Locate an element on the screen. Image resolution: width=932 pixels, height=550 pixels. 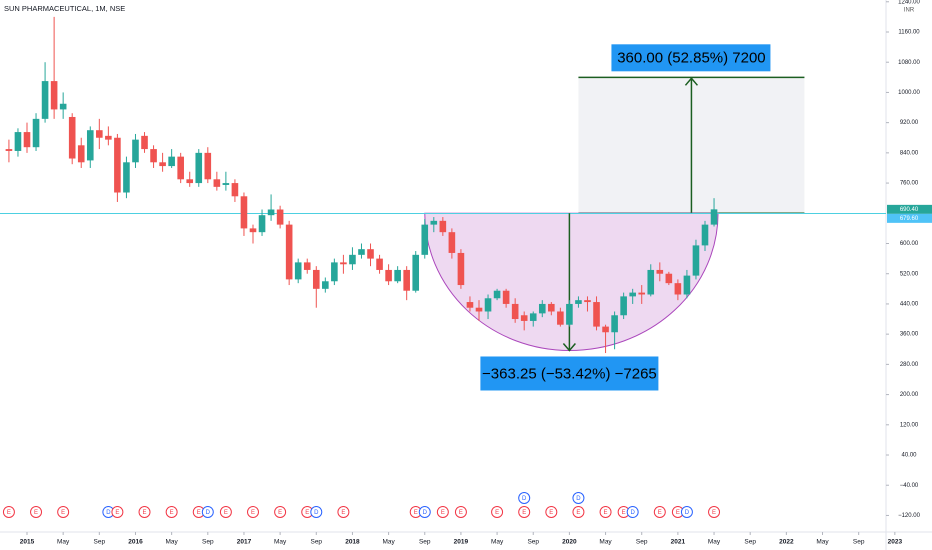
long-label: 360.00 (52.85%) 7200 is located at coordinates (691, 57).